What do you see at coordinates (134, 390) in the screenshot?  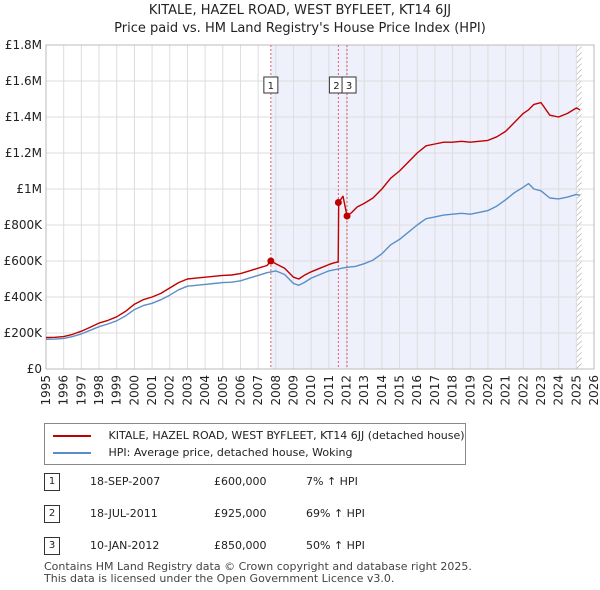 I see `x-tick-label: 2000` at bounding box center [134, 390].